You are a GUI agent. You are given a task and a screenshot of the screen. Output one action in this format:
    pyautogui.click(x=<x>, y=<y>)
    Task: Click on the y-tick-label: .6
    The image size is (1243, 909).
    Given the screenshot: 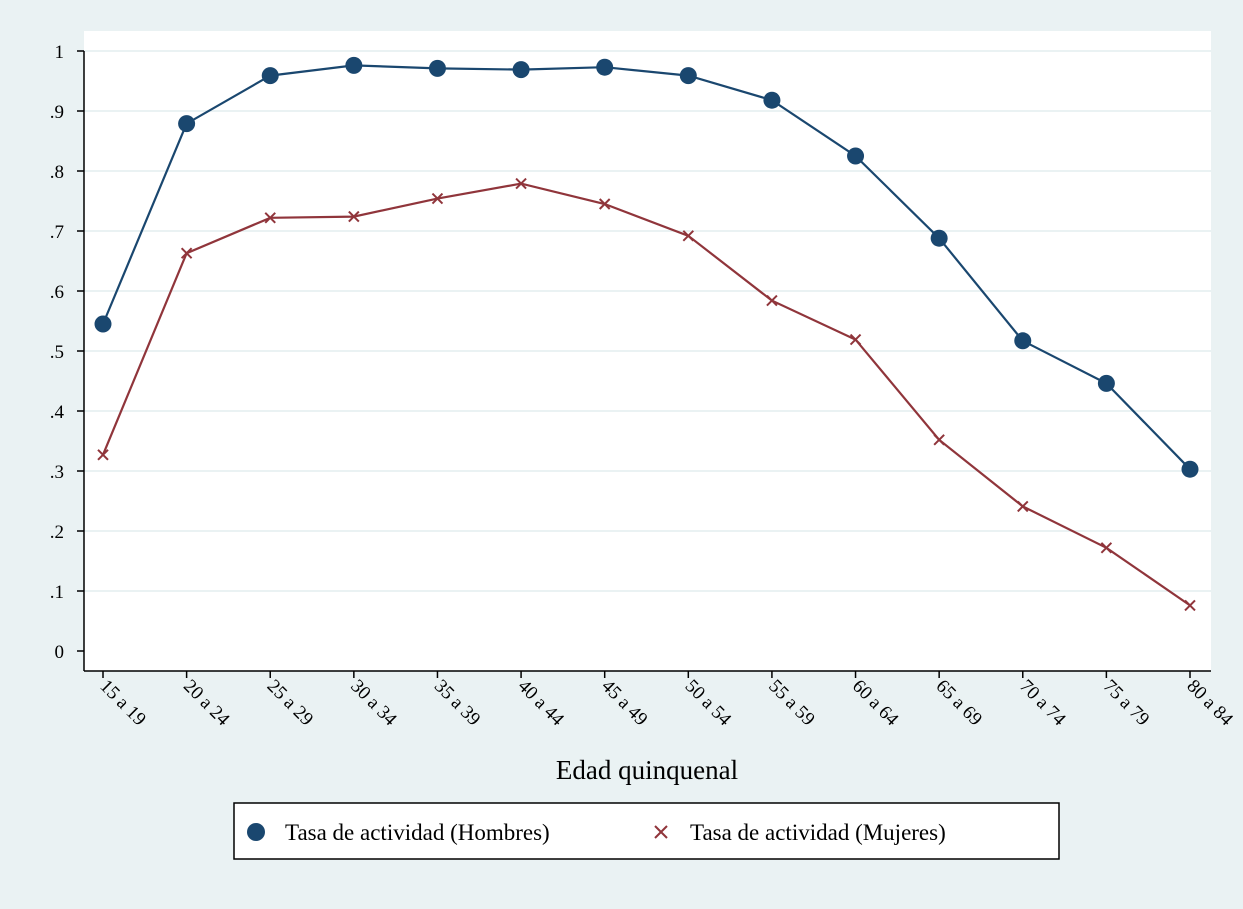 What is the action you would take?
    pyautogui.click(x=57, y=292)
    